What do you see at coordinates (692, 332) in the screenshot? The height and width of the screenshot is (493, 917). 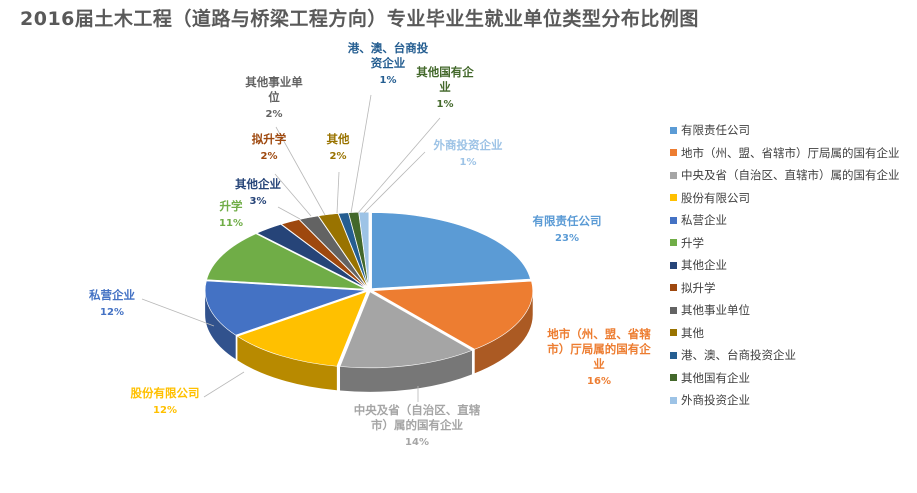 I see `legend-label: 其他` at bounding box center [692, 332].